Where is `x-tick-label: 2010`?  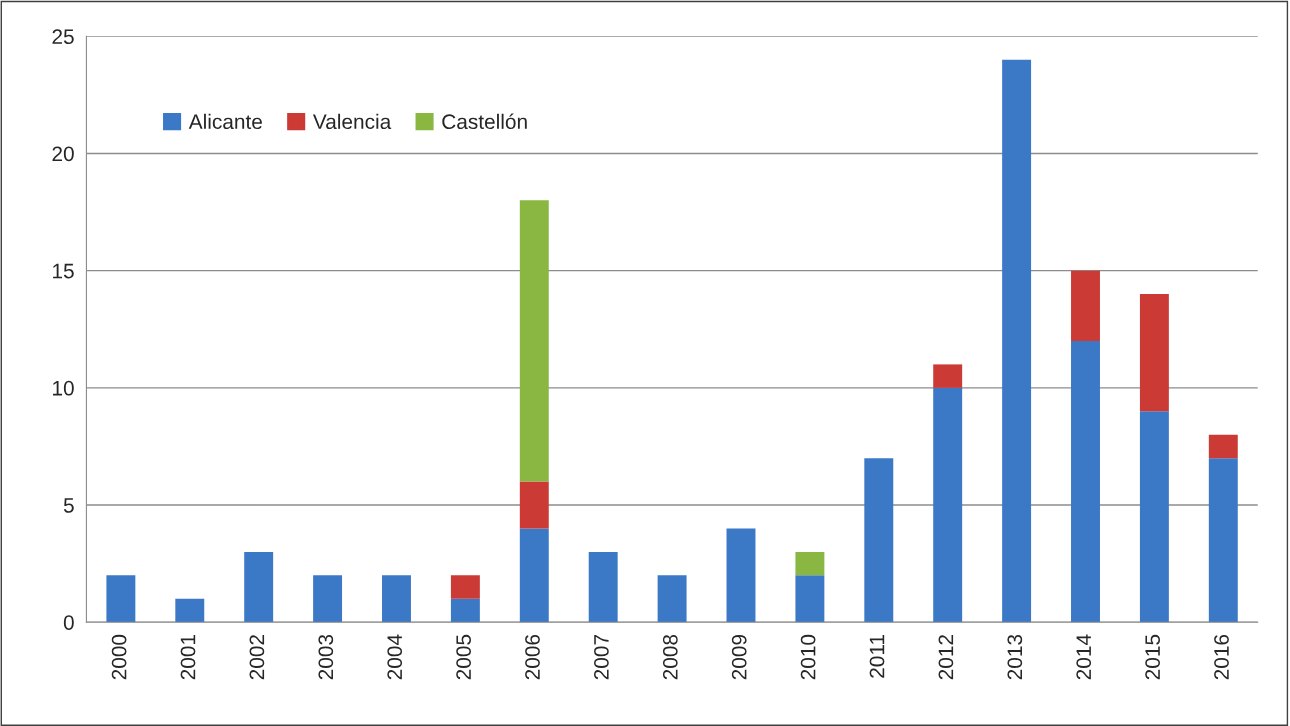
x-tick-label: 2010 is located at coordinates (808, 657).